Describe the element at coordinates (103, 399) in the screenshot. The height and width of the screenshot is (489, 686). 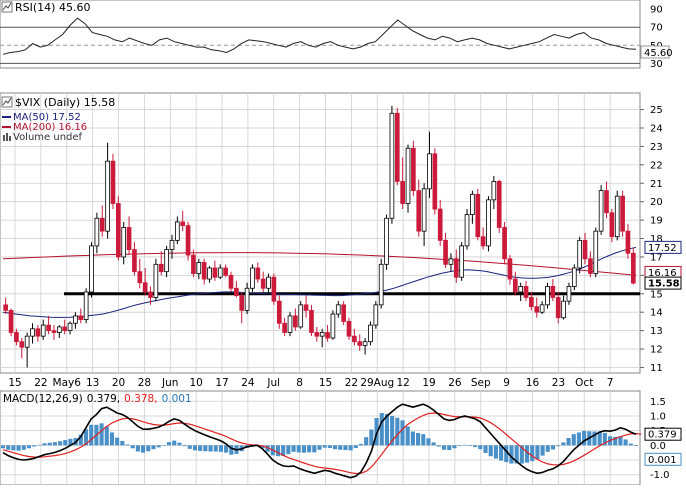
I see `macd-legend-macd: 0.379,` at that location.